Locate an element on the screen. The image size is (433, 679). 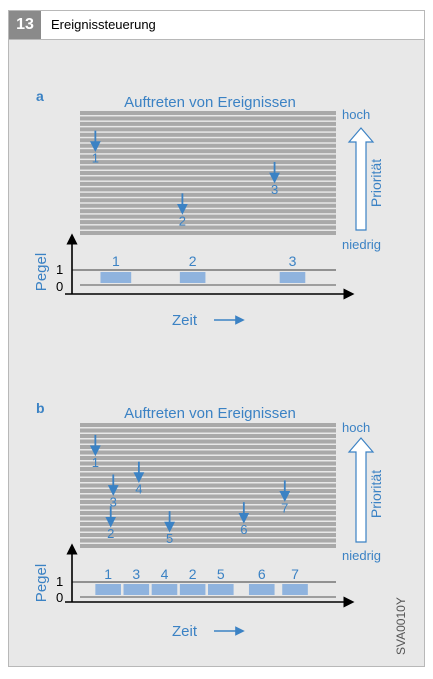
event-label: 5 is located at coordinates (169, 538).